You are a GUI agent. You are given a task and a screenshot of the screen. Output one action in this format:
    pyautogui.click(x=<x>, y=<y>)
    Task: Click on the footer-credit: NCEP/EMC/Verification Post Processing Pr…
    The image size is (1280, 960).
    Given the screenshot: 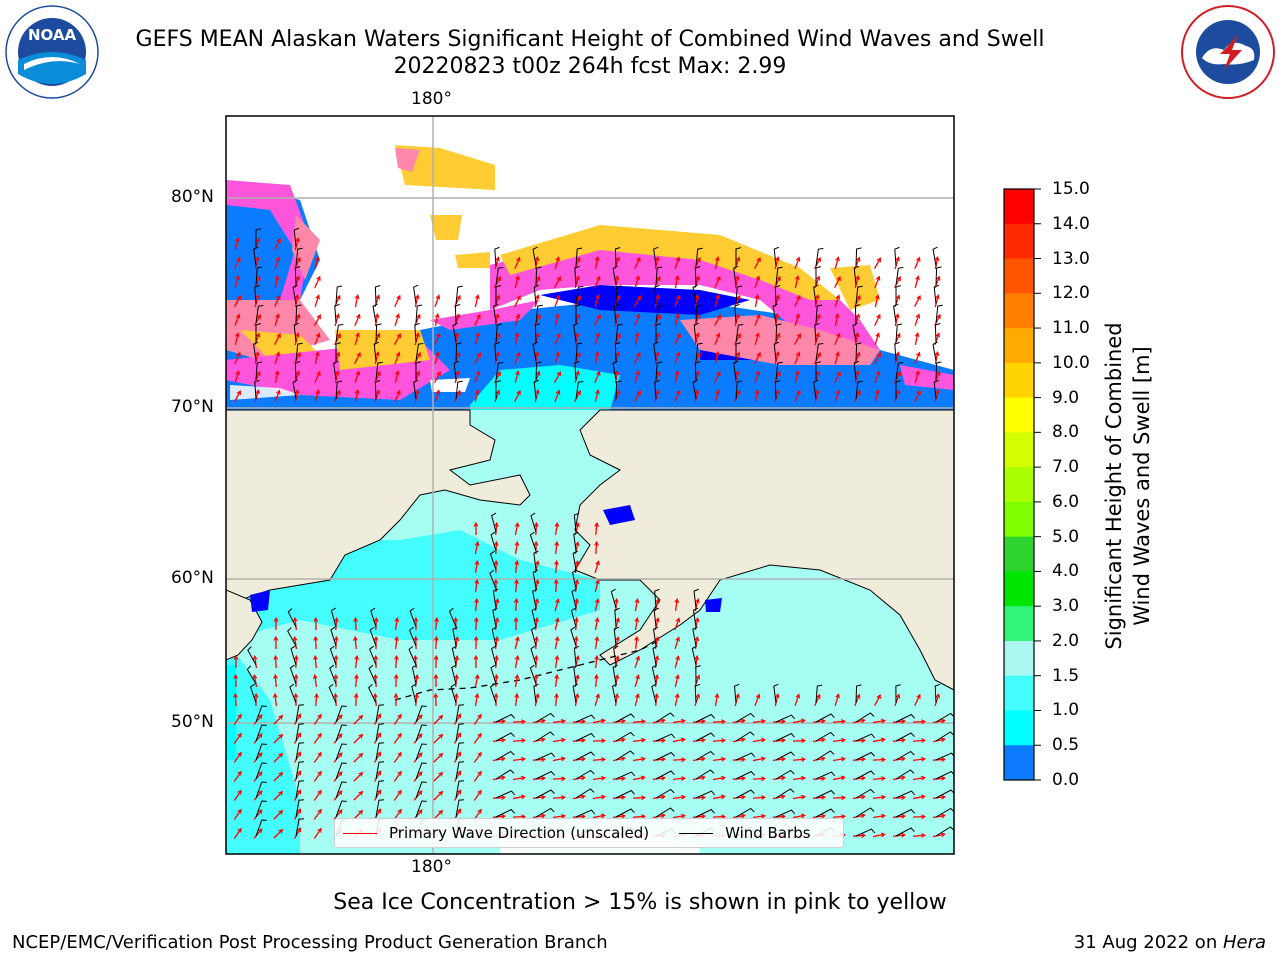 What is the action you would take?
    pyautogui.click(x=310, y=942)
    